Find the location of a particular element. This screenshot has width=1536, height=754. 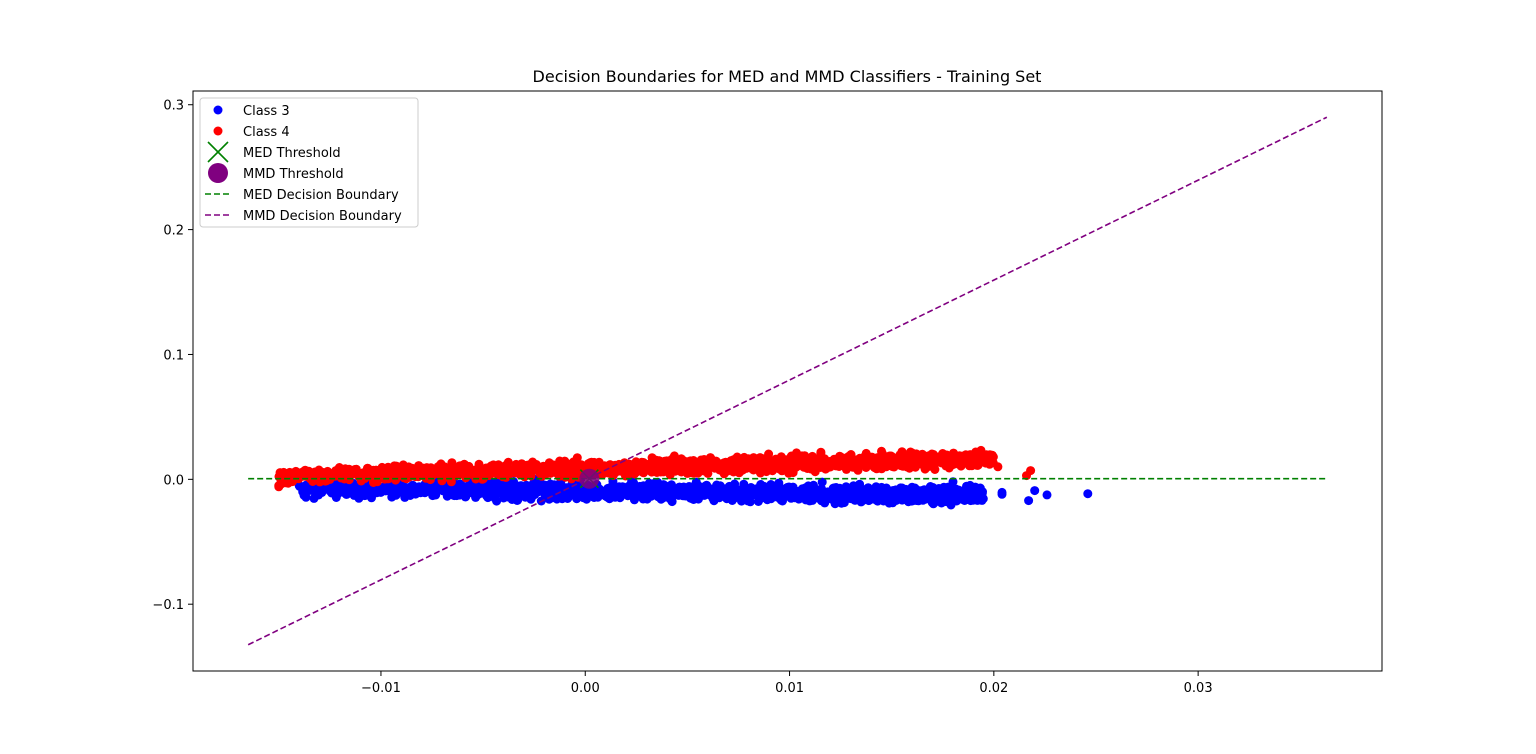

legend-item: MMD Threshold is located at coordinates (276, 173).